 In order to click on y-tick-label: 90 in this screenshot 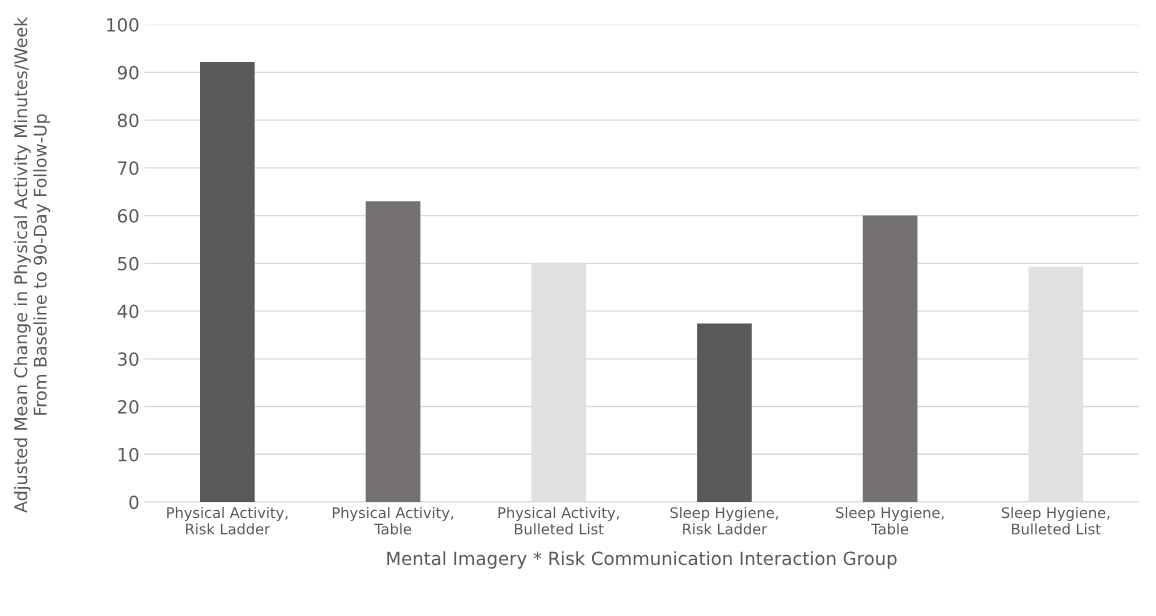, I will do `click(128, 72)`.